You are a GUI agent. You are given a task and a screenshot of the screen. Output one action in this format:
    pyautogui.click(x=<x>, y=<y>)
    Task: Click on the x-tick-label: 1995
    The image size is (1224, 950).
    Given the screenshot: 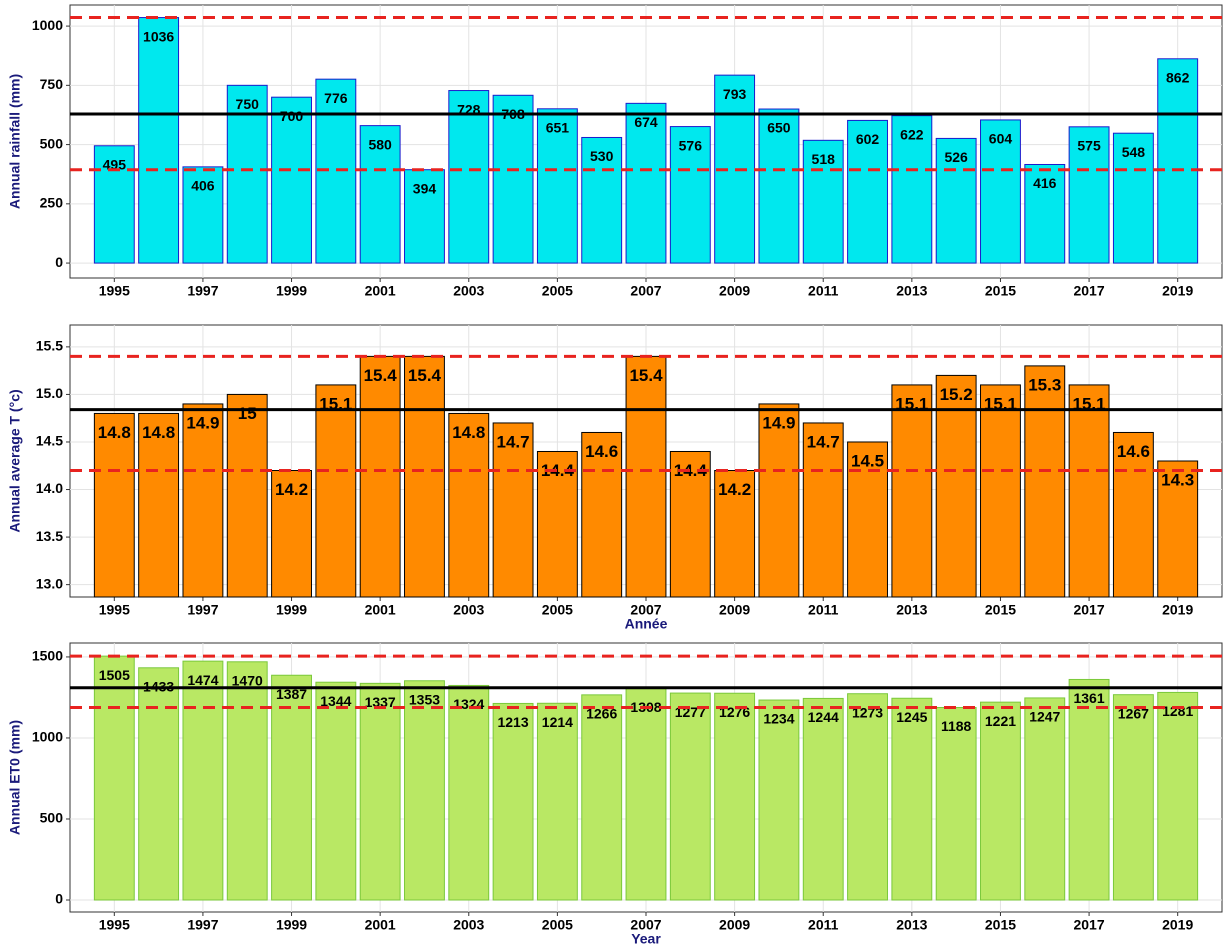 What is the action you would take?
    pyautogui.click(x=114, y=291)
    